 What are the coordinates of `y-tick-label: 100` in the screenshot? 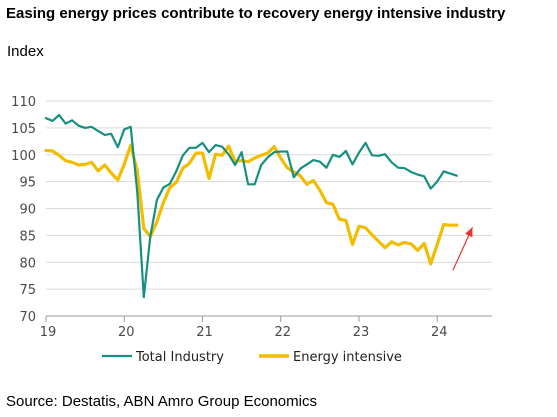 It's located at (23, 156).